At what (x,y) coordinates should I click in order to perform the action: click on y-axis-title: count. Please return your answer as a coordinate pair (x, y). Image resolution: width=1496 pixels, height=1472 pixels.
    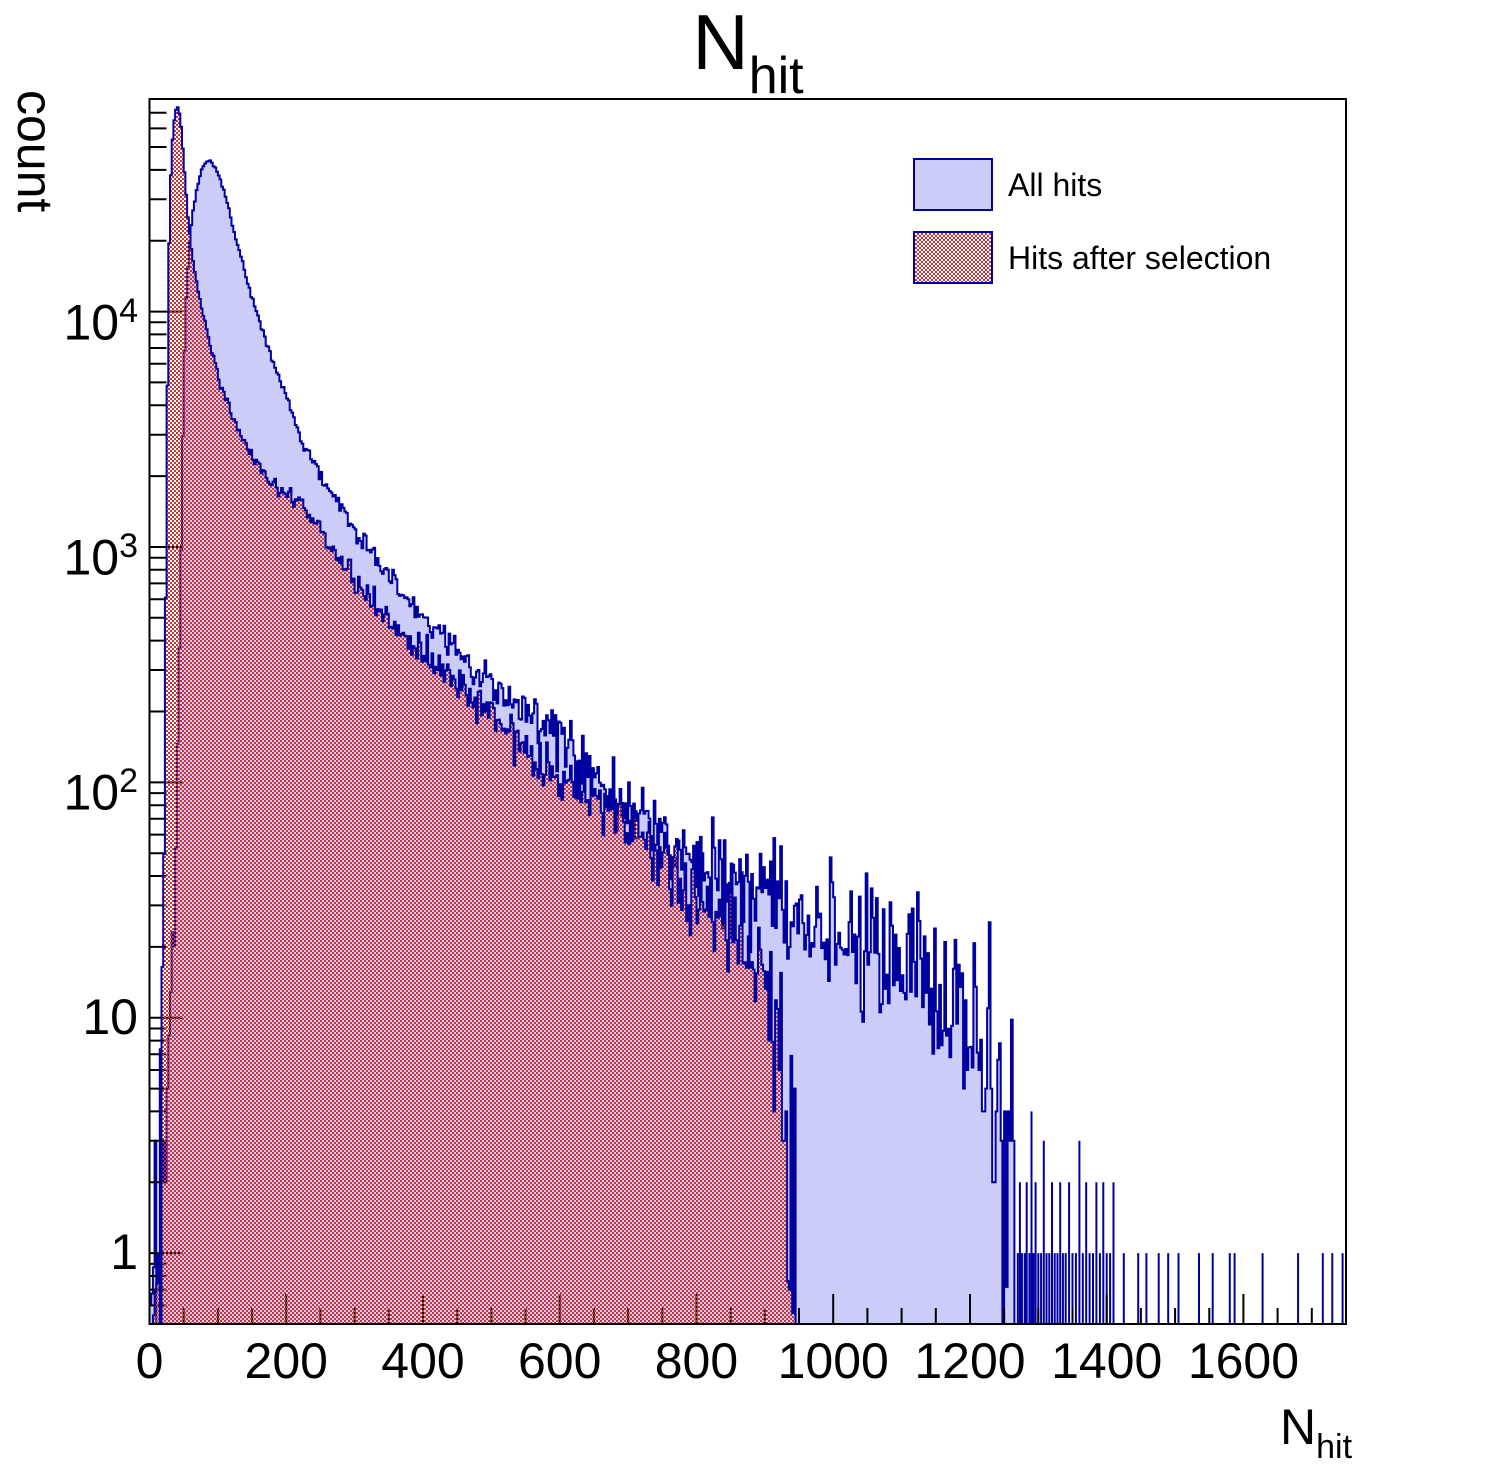
    Looking at the image, I should click on (35, 151).